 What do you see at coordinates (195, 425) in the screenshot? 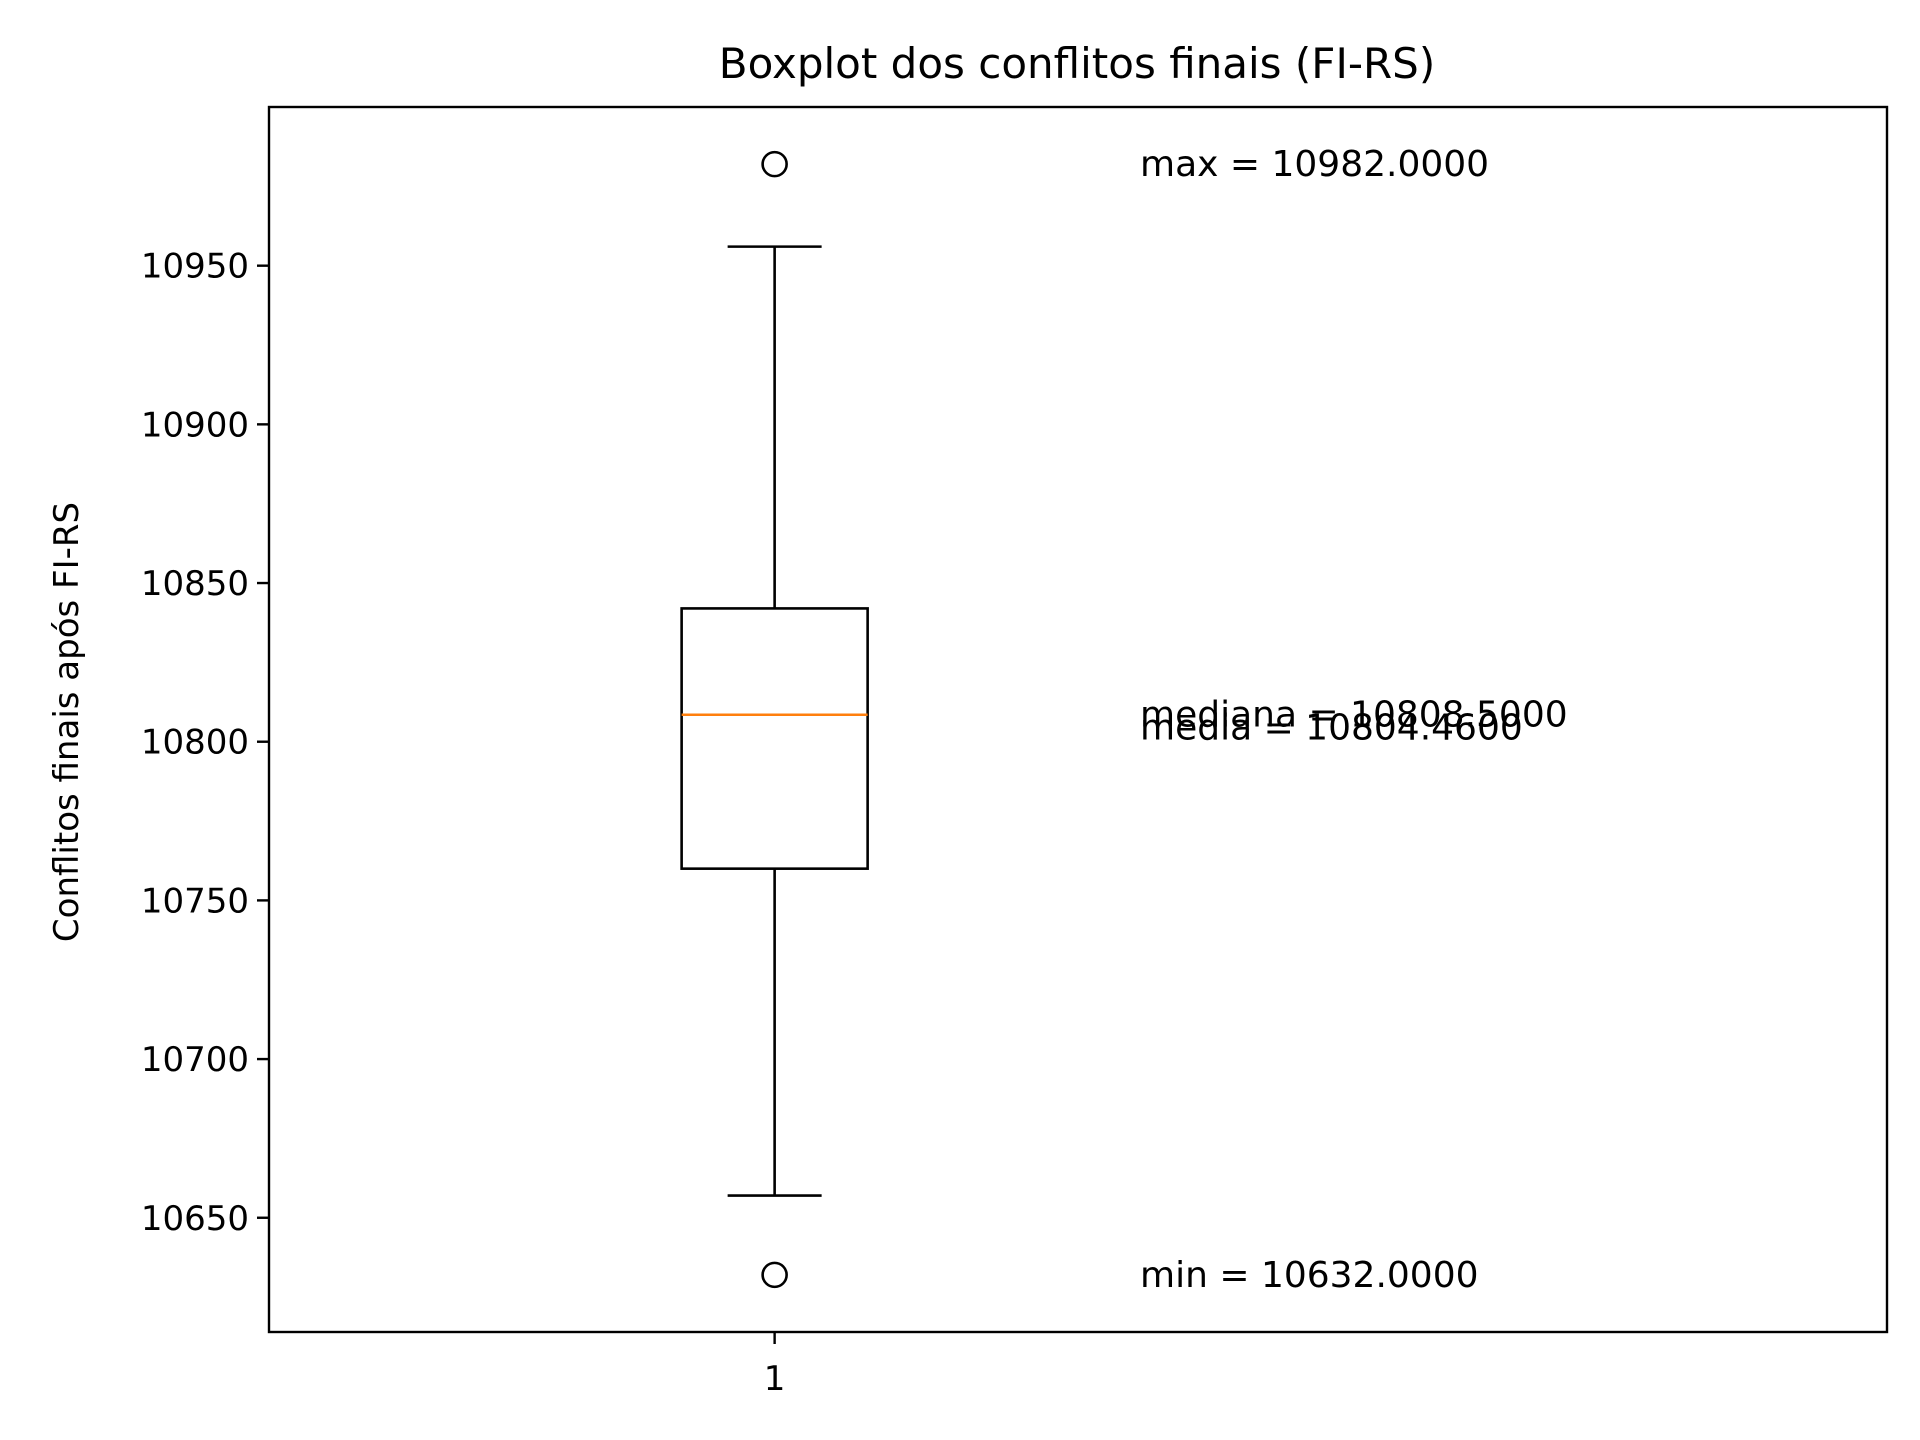
I see `y-tick-label: 10900` at bounding box center [195, 425].